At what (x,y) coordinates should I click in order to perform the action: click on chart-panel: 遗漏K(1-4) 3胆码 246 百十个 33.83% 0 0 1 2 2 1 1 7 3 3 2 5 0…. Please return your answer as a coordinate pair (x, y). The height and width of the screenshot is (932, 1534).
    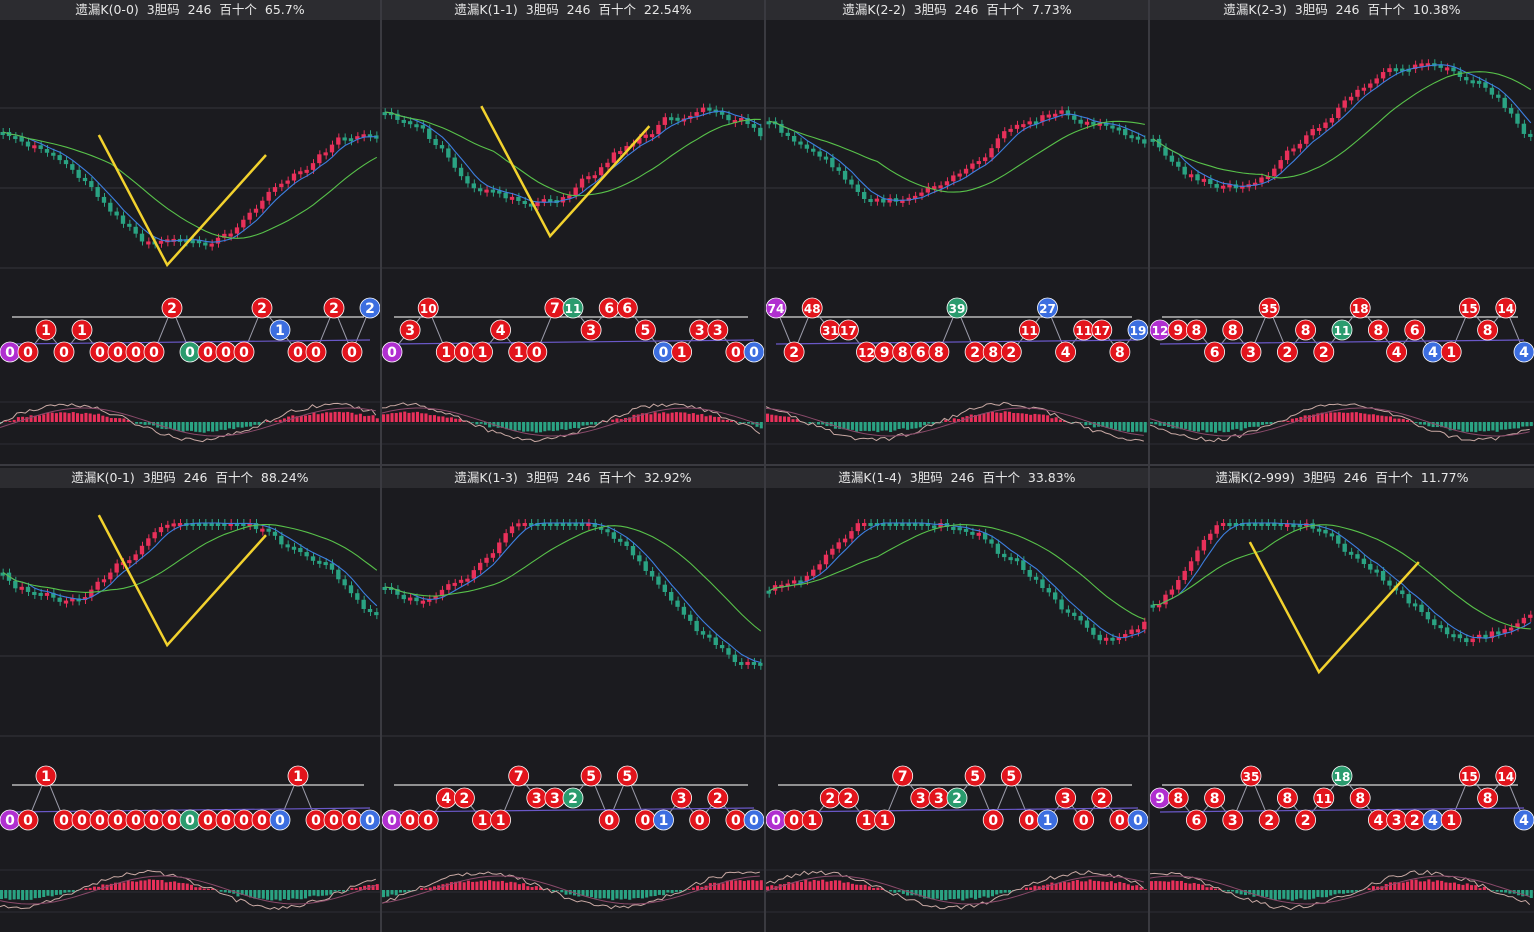
    Looking at the image, I should click on (957, 700).